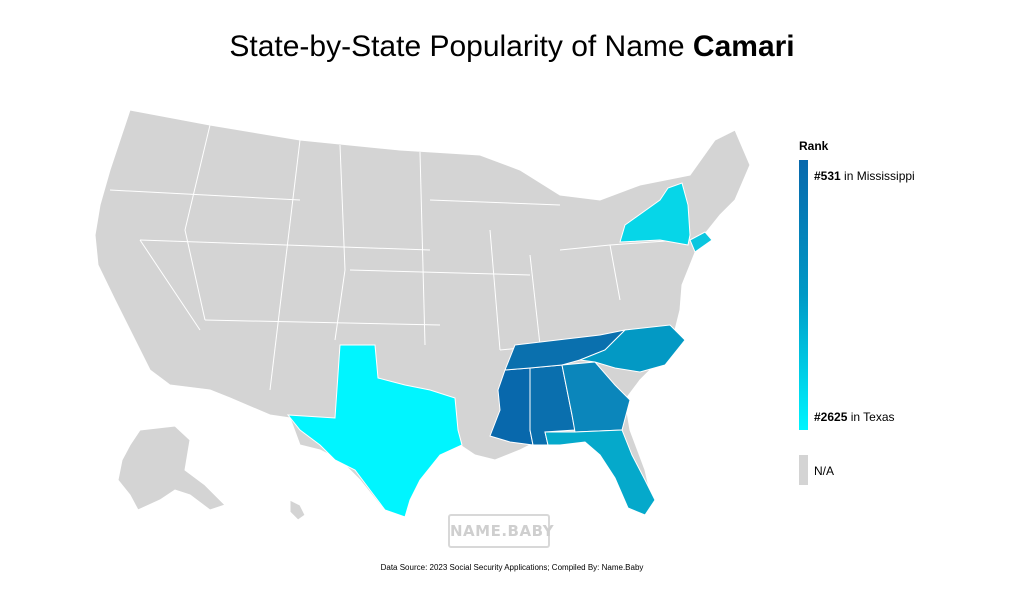  Describe the element at coordinates (877, 176) in the screenshot. I see `legend-top-text: in Mississippi` at that location.